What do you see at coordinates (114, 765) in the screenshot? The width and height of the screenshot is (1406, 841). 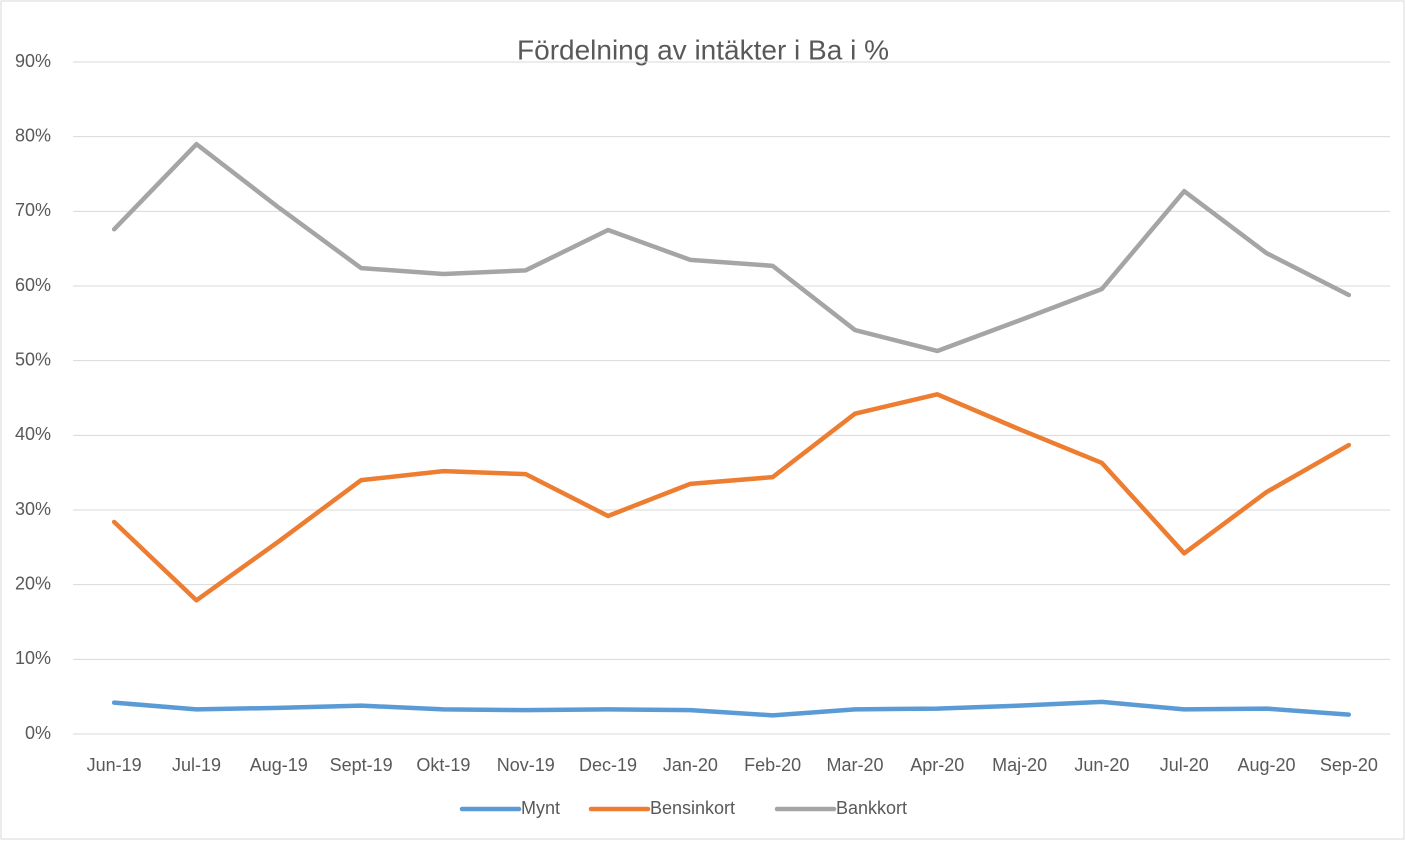 I see `x-tick-label: Jun-19` at bounding box center [114, 765].